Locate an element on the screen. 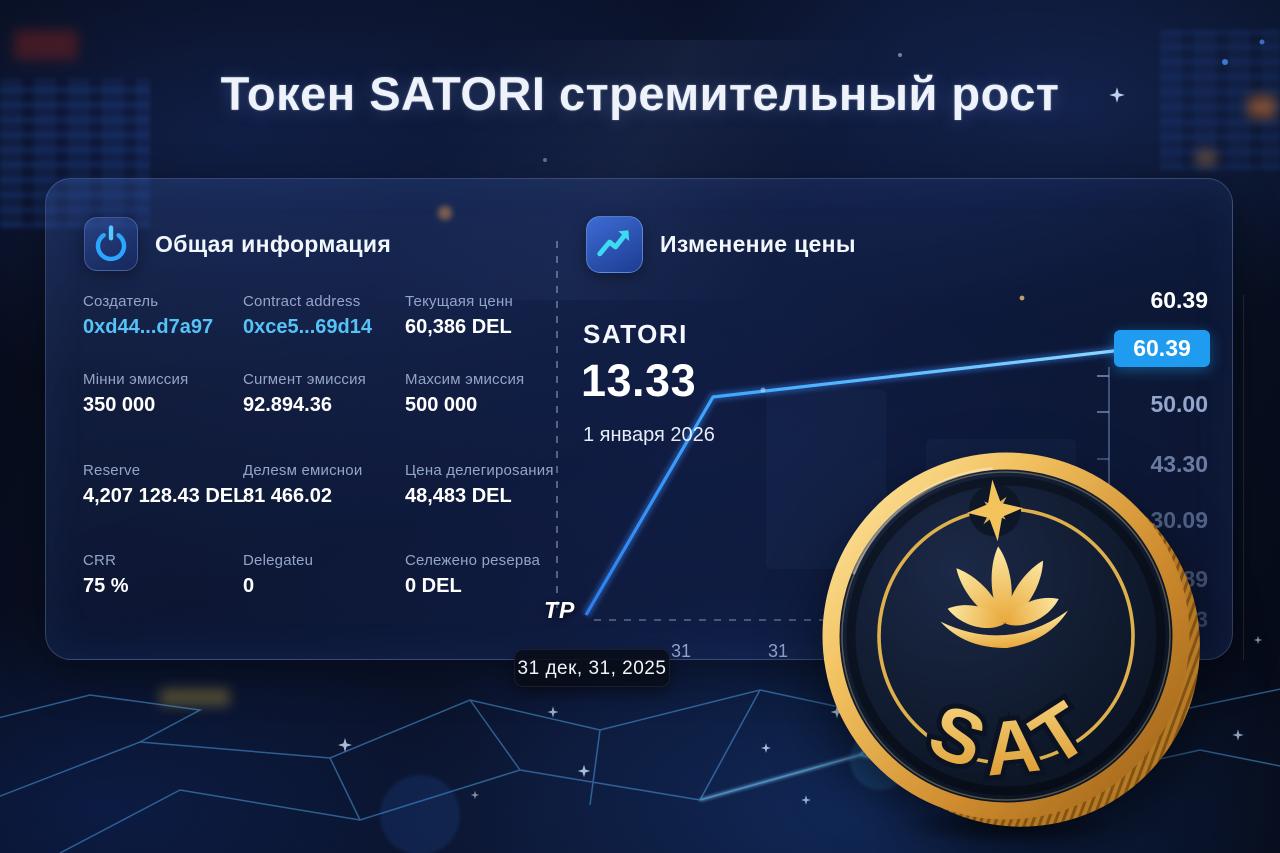 The height and width of the screenshot is (853, 1280). x-label-31a: 31 is located at coordinates (681, 651).